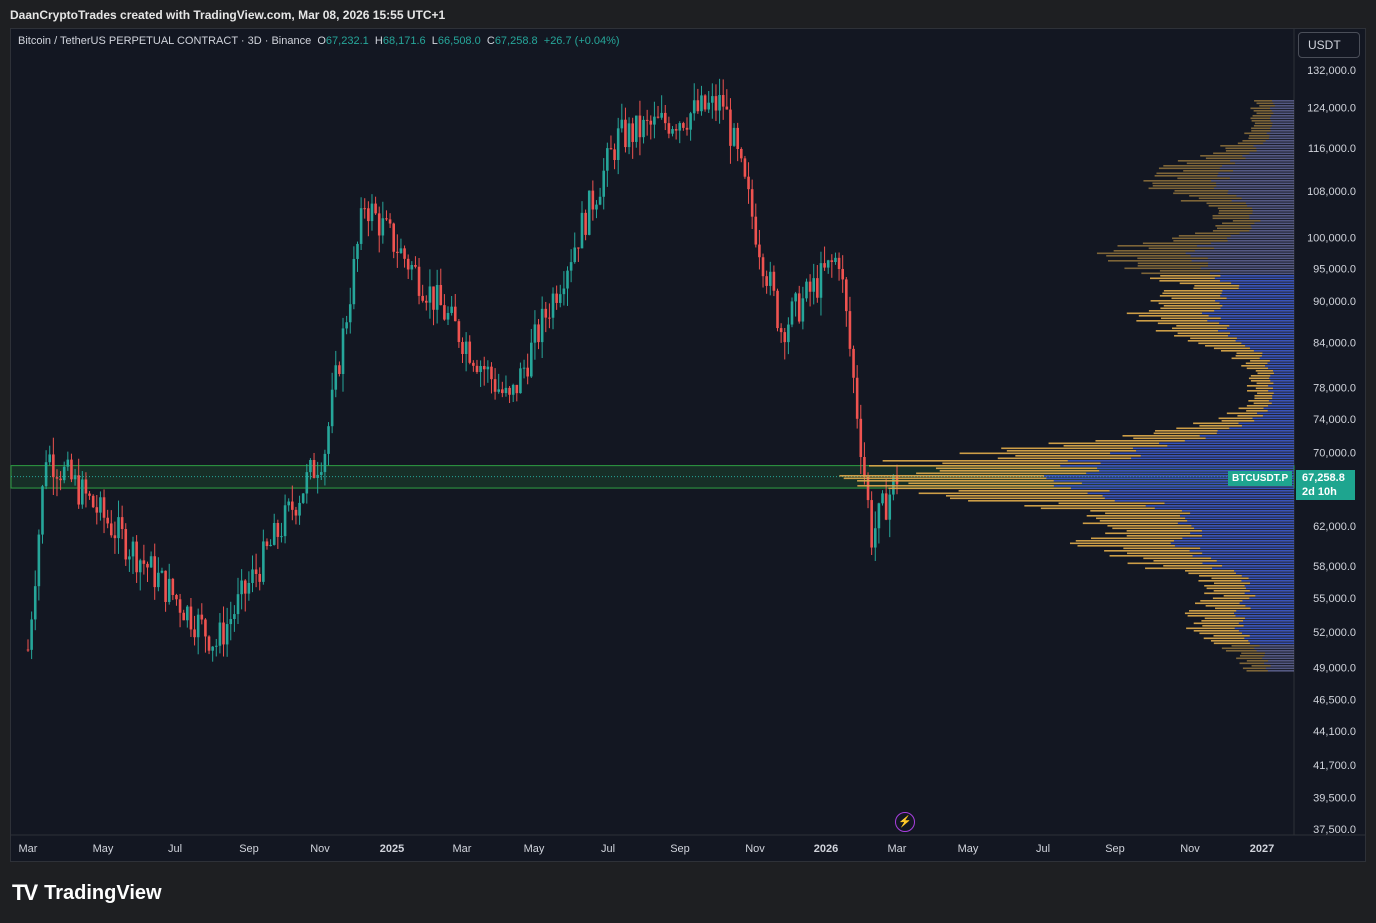 This screenshot has width=1376, height=923. I want to click on price-tick-label: 58,000.0, so click(1334, 567).